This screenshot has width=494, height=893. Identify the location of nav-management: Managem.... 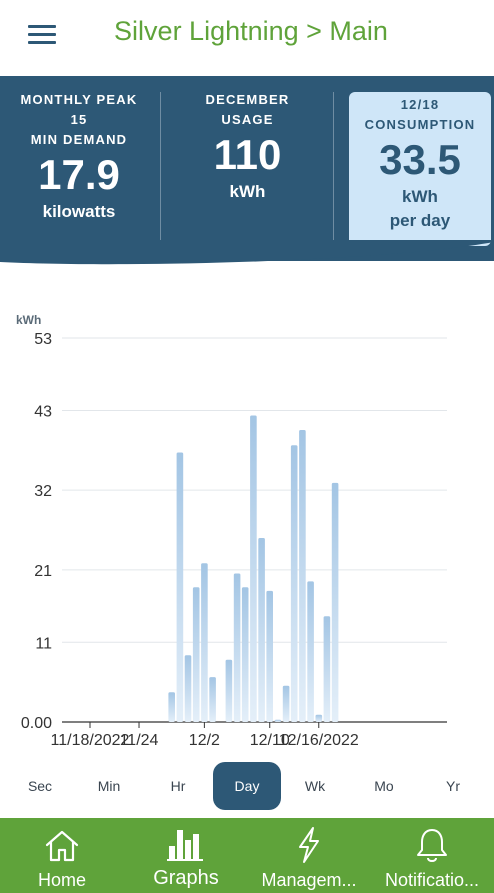
(309, 855).